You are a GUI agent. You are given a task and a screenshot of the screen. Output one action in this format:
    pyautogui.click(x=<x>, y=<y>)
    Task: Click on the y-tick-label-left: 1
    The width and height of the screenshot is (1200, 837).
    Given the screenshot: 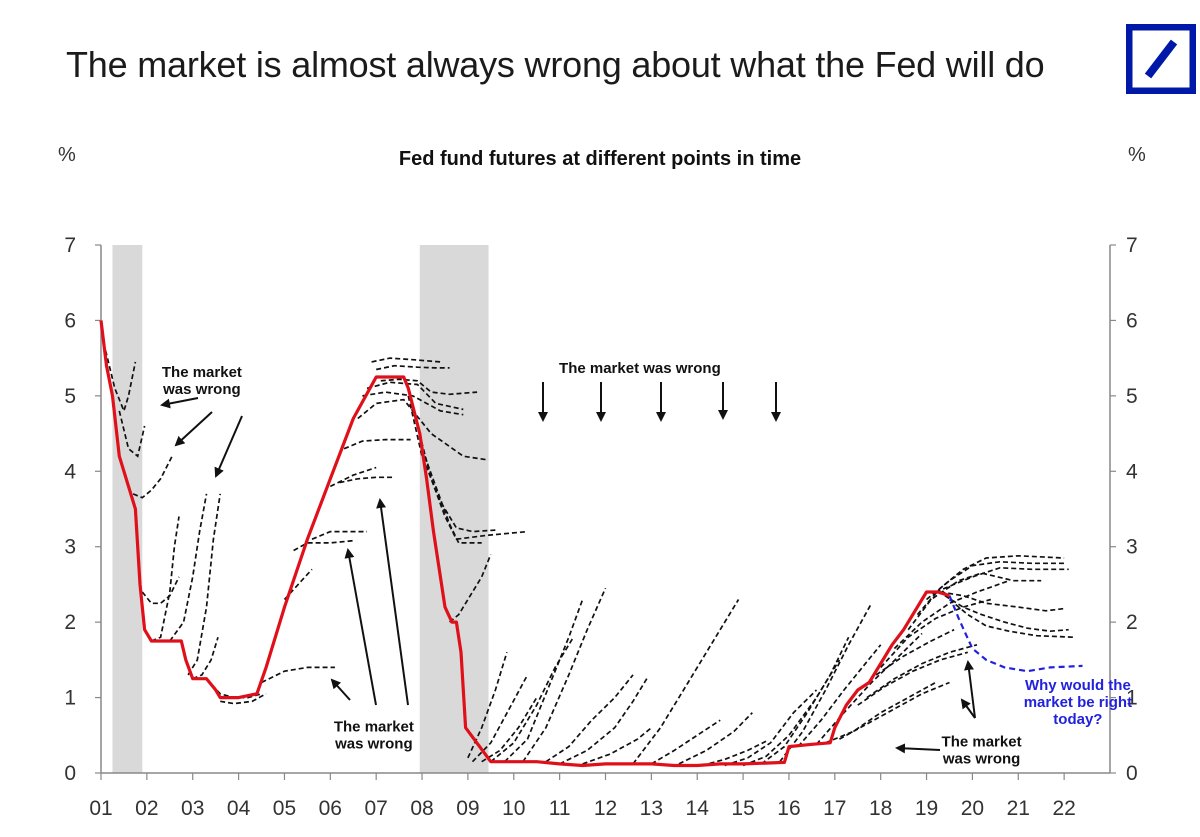 What is the action you would take?
    pyautogui.click(x=70, y=698)
    